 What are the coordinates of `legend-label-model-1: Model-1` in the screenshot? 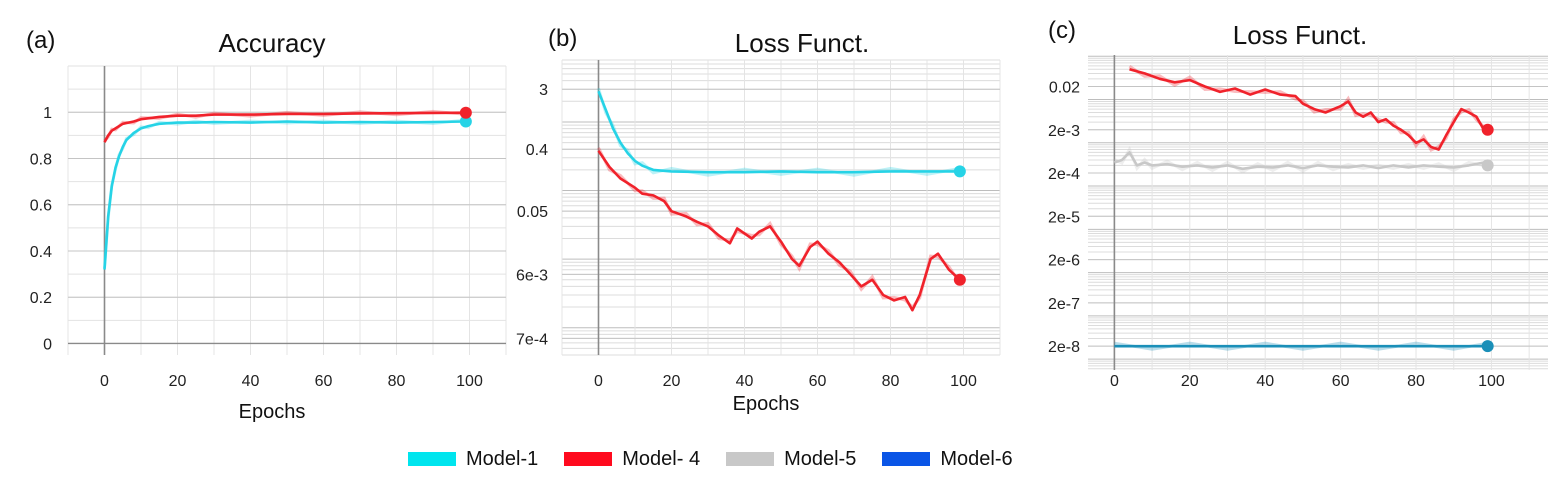 It's located at (502, 458).